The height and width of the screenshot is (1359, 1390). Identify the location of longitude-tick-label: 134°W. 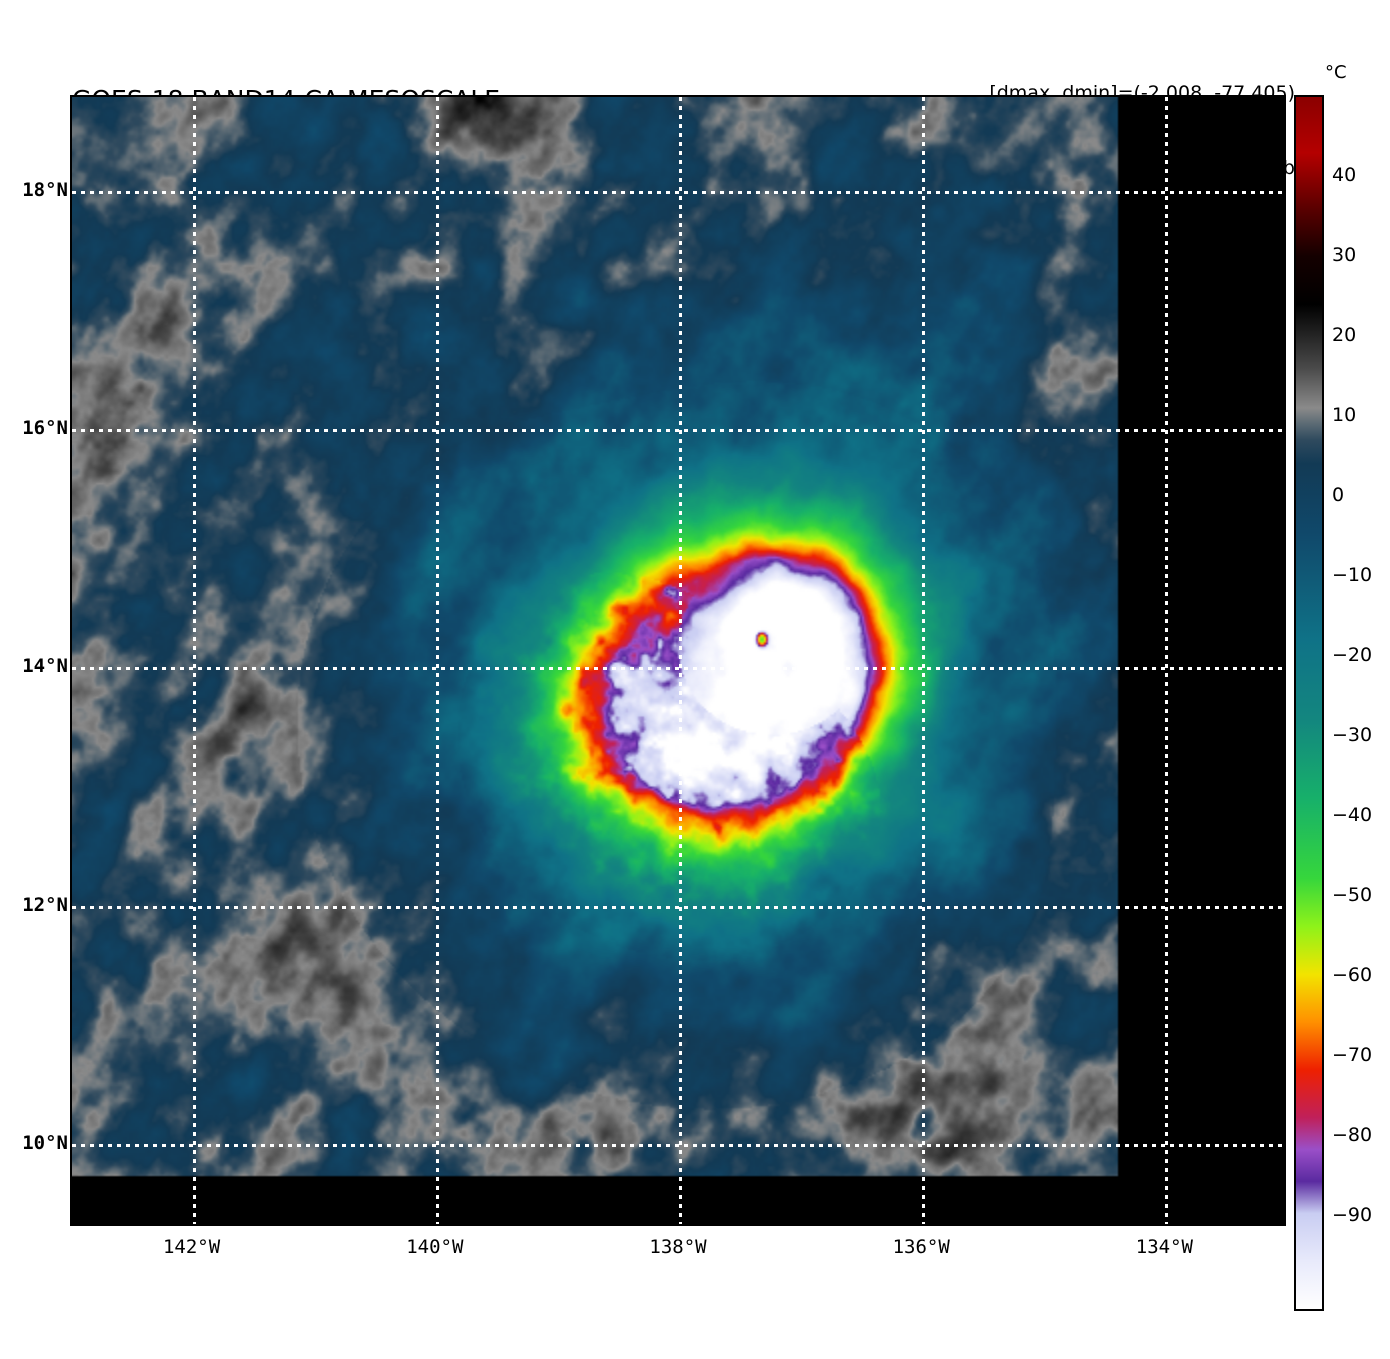
(1164, 1247).